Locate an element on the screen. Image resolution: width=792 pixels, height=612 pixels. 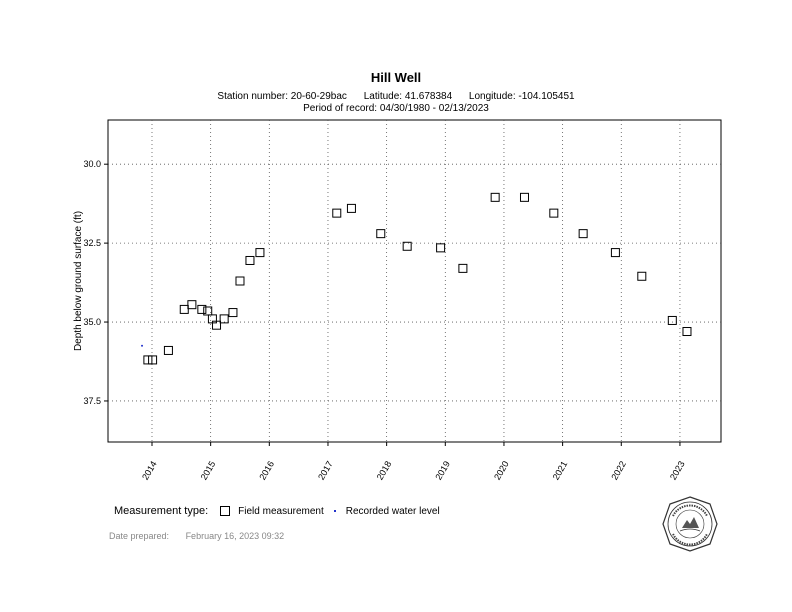
recorded-level-legend-marker is located at coordinates (334, 511).